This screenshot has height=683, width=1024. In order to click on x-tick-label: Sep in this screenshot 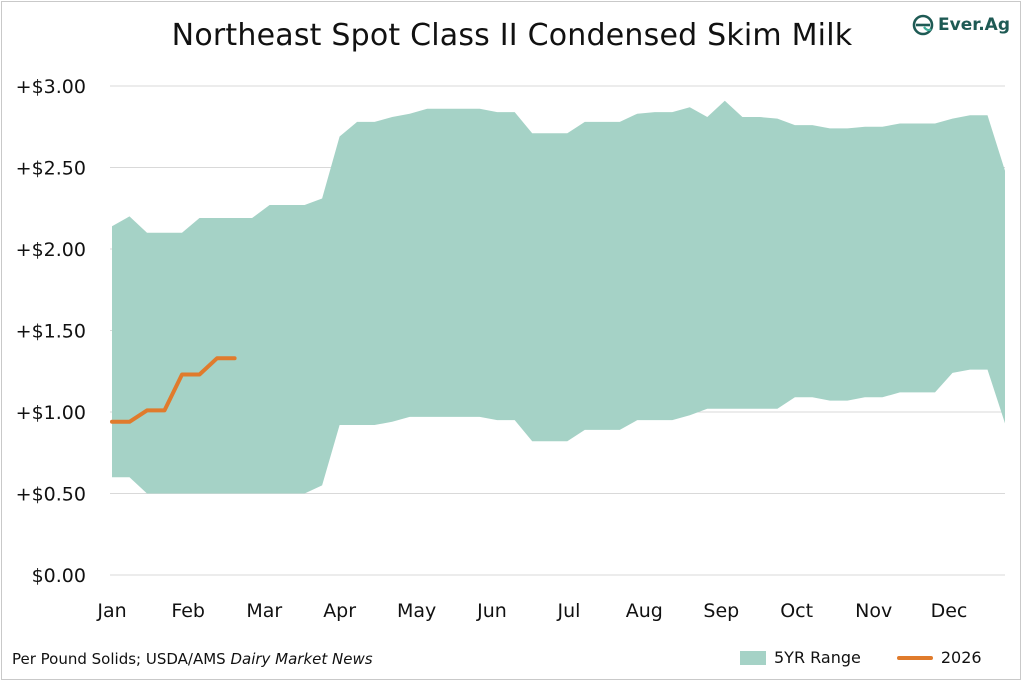, I will do `click(721, 611)`.